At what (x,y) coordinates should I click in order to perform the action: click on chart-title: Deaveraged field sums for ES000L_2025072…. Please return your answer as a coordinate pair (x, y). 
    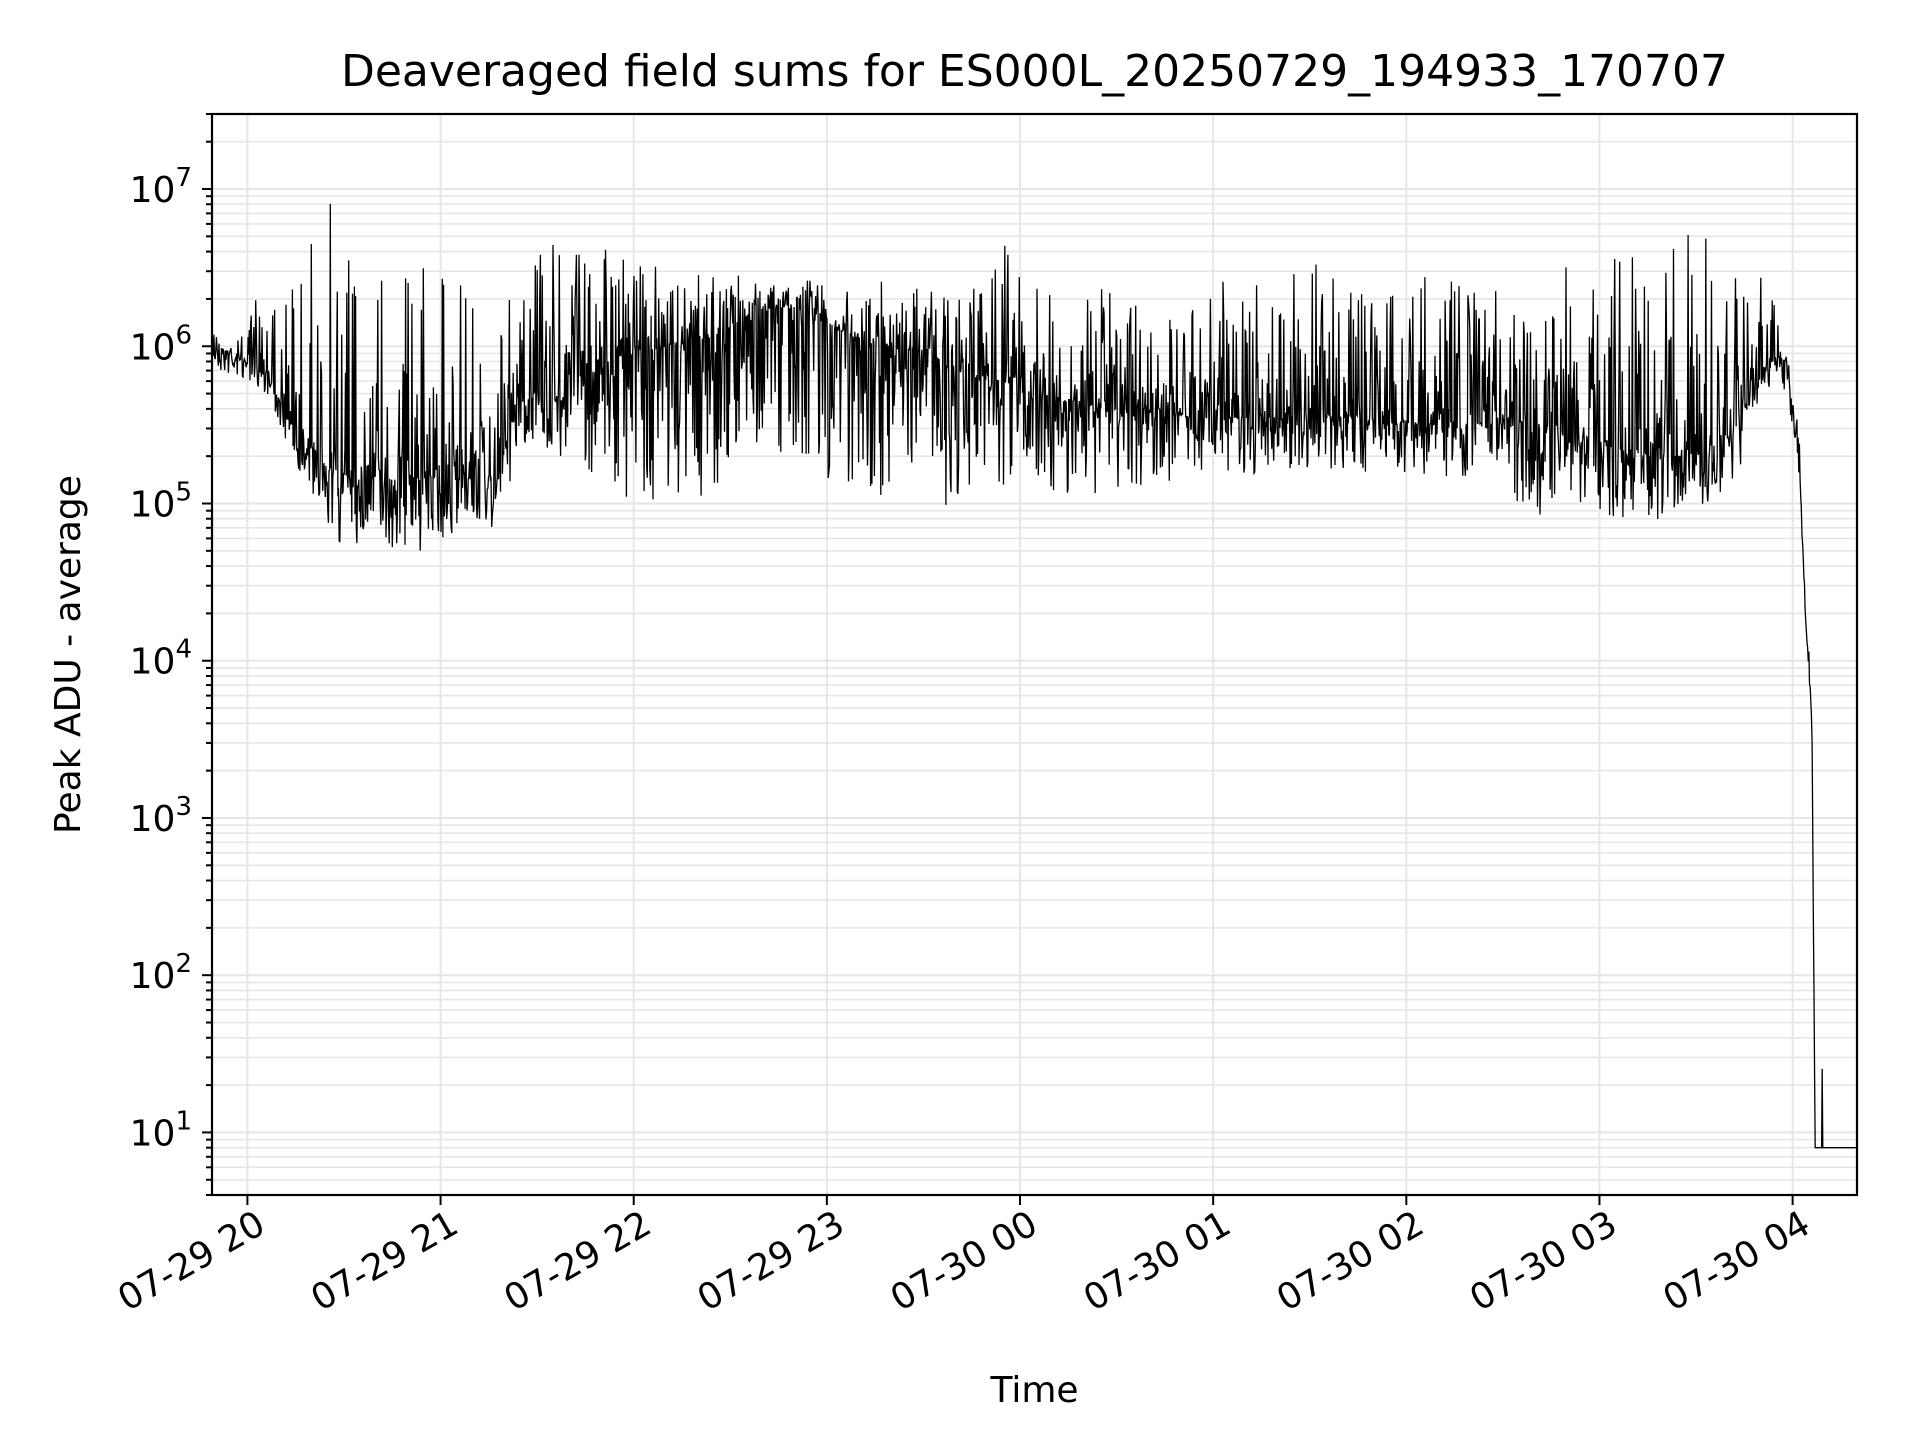
    Looking at the image, I should click on (1034, 71).